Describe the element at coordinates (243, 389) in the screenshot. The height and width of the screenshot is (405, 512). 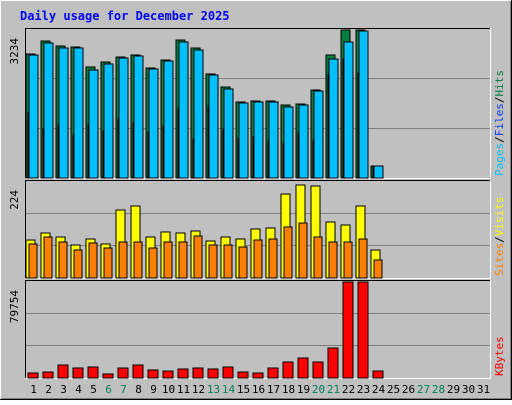
I see `day-label: 15` at that location.